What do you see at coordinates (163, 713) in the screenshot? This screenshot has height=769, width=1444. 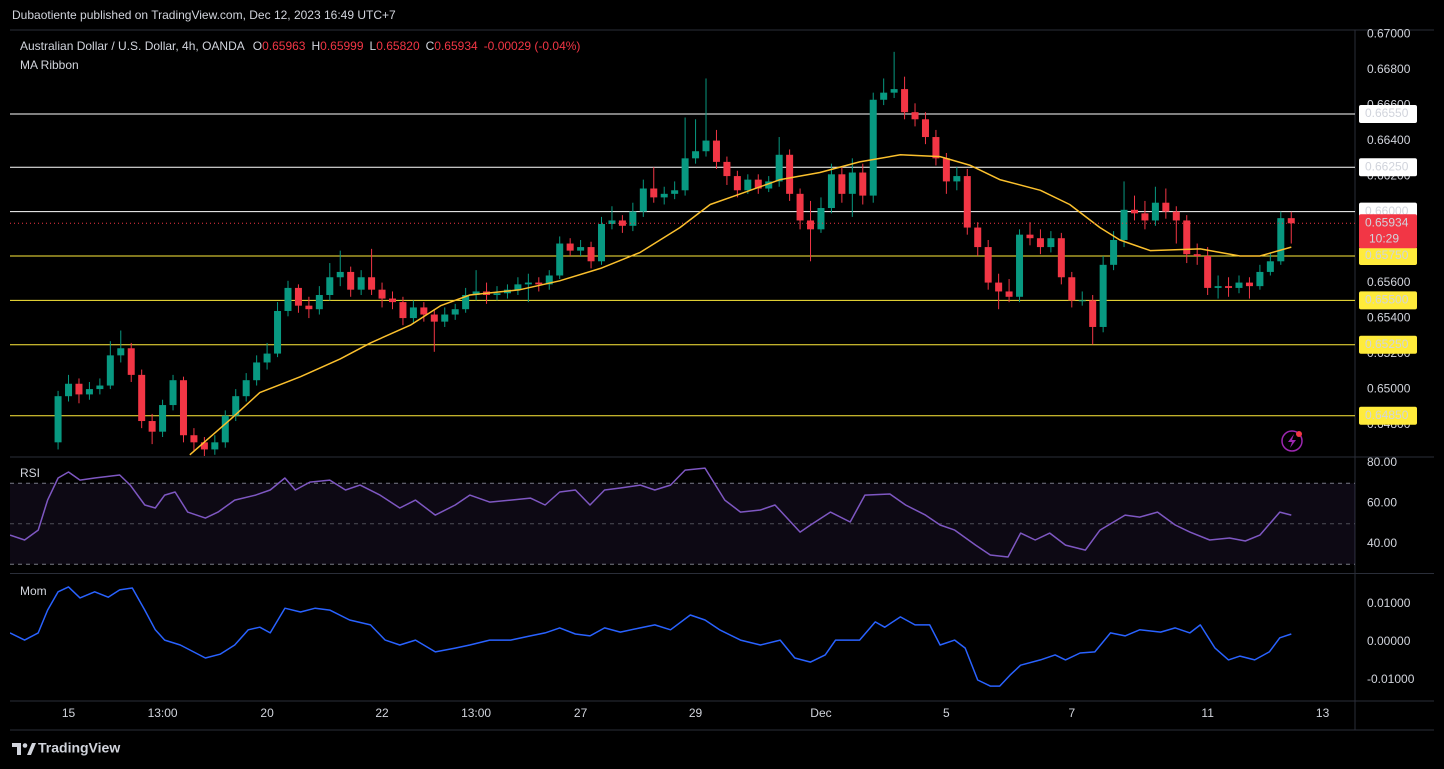 I see `x-tick-label: 13:00` at bounding box center [163, 713].